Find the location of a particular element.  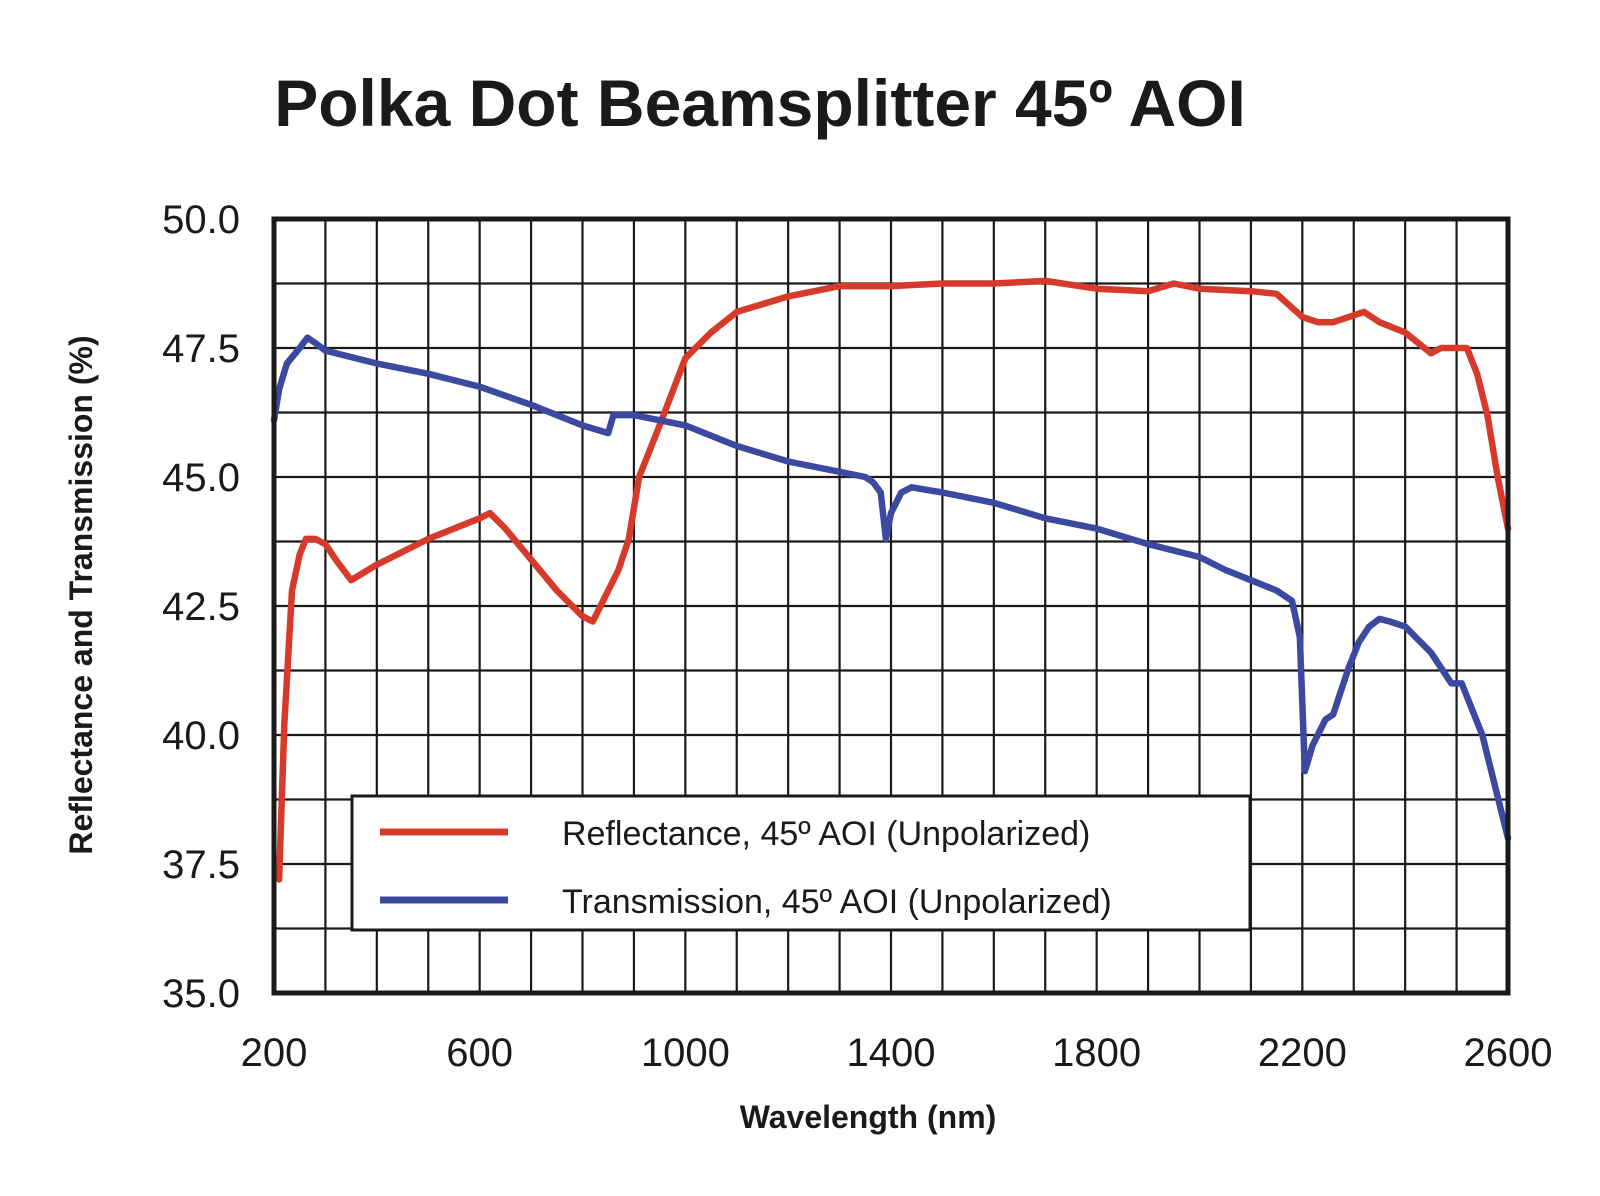

x-tick-label: 2200 is located at coordinates (1302, 1053).